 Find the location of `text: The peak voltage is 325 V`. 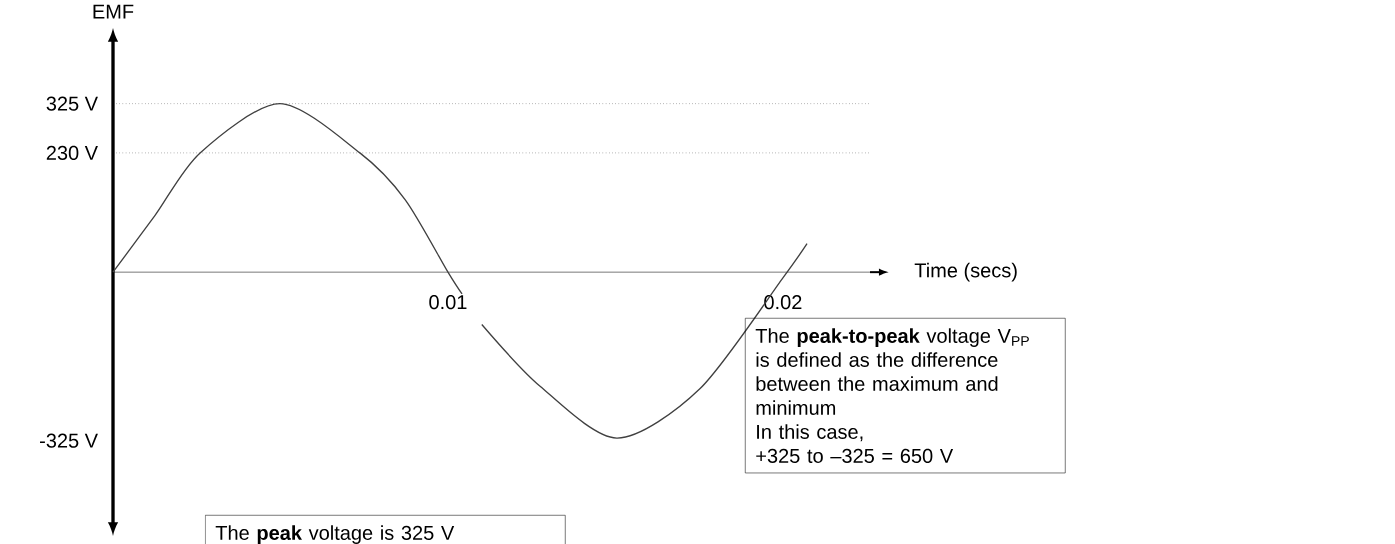

text: The peak voltage is 325 V is located at coordinates (335, 534).